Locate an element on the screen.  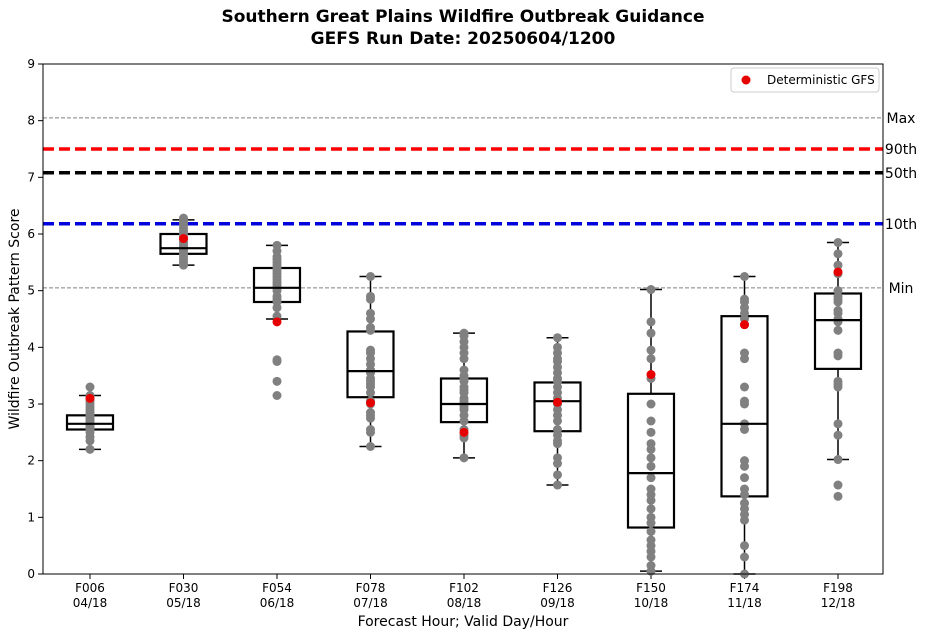
legend-label: Deterministic GFS is located at coordinates (821, 80).